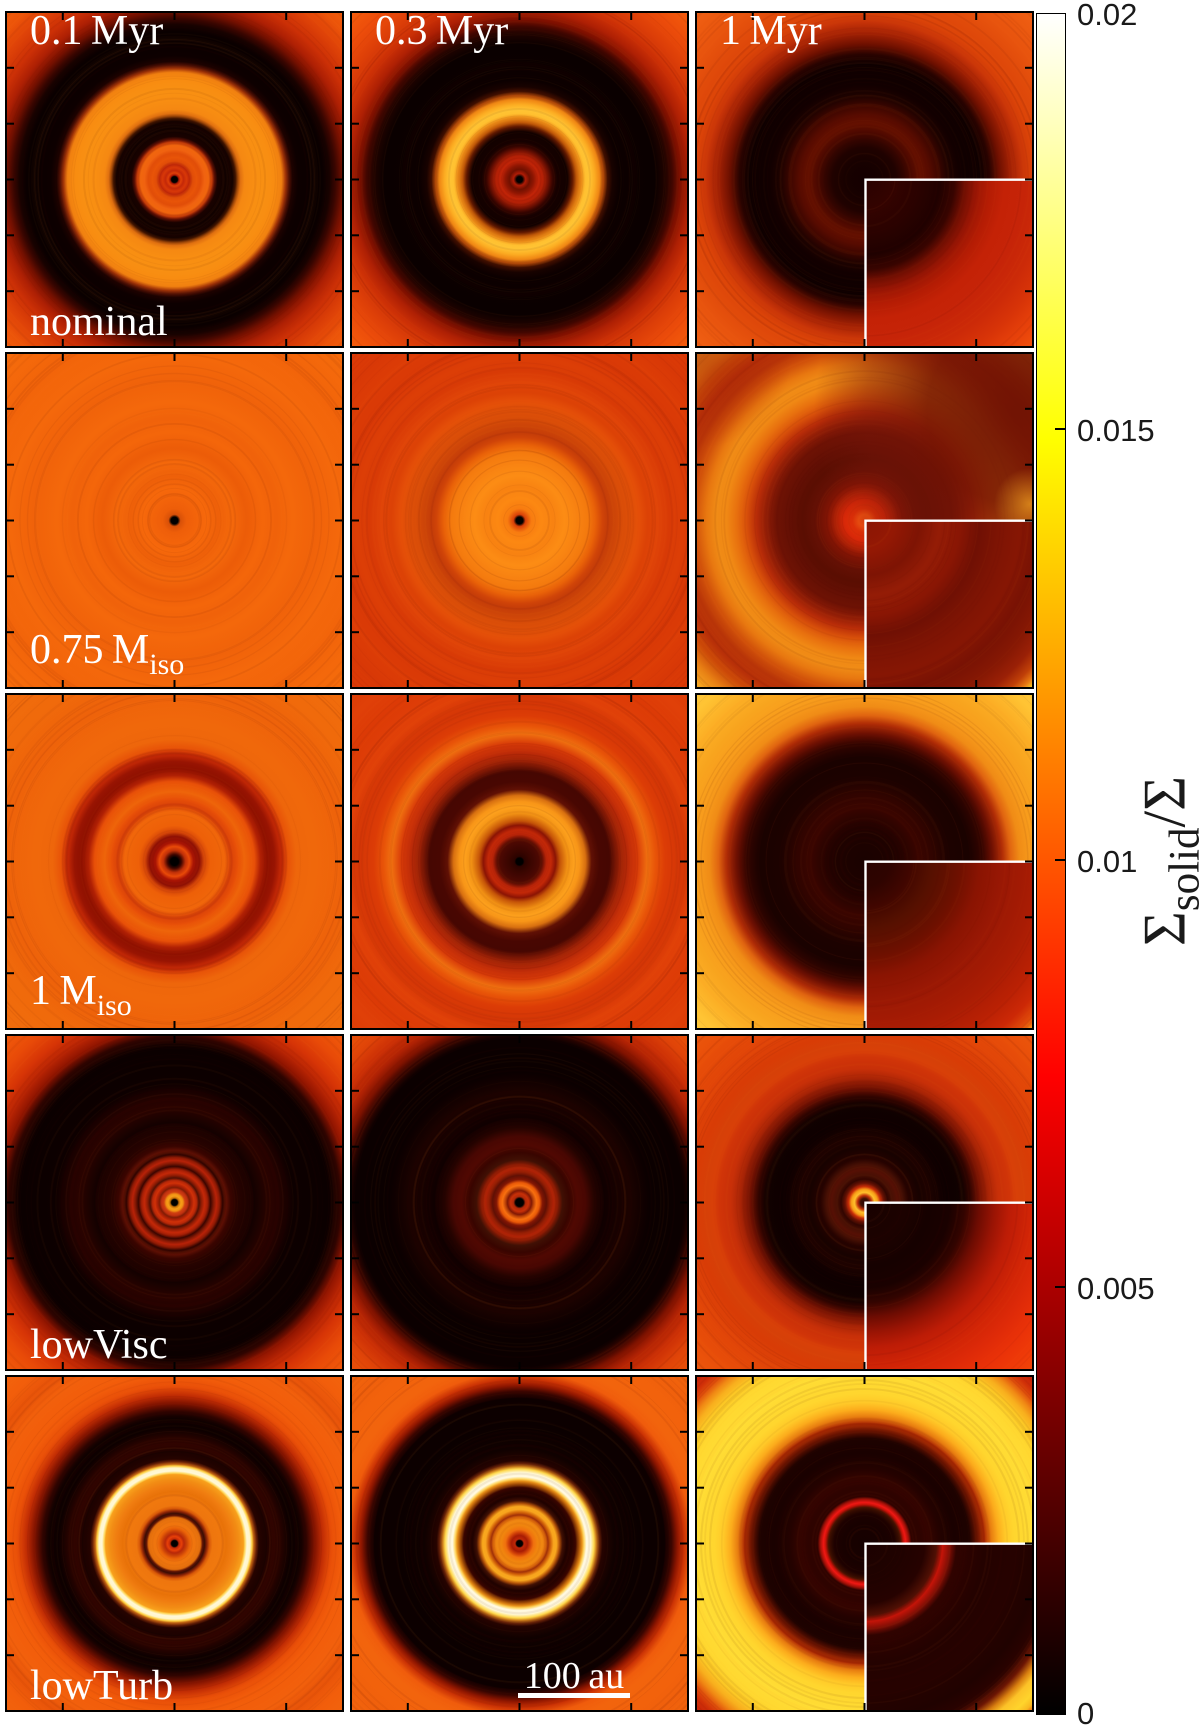 The height and width of the screenshot is (1732, 1200). What do you see at coordinates (101, 1686) in the screenshot?
I see `svg-text: lowTurb` at bounding box center [101, 1686].